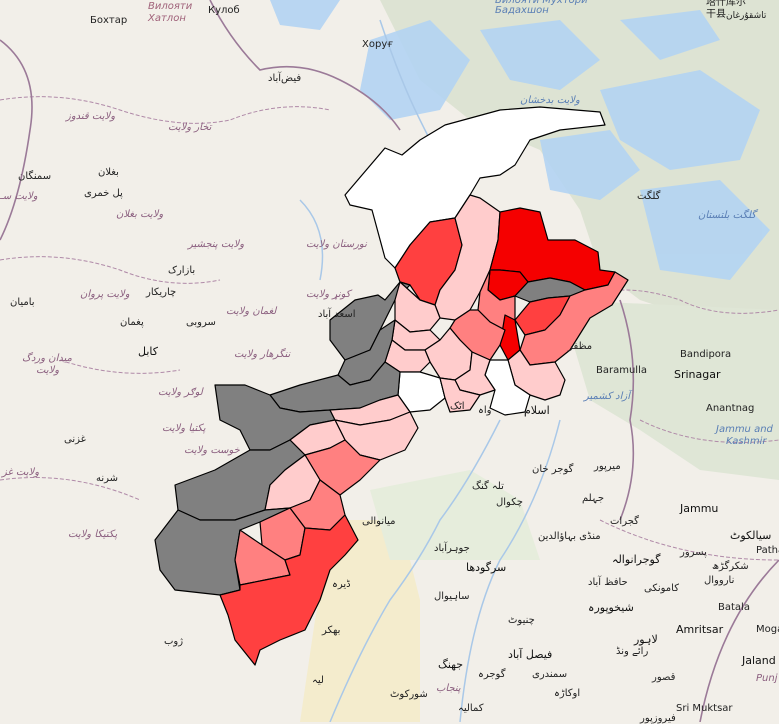 The image size is (779, 724). What do you see at coordinates (328, 294) in the screenshot?
I see `label-kunar: کونړ ولایت` at bounding box center [328, 294].